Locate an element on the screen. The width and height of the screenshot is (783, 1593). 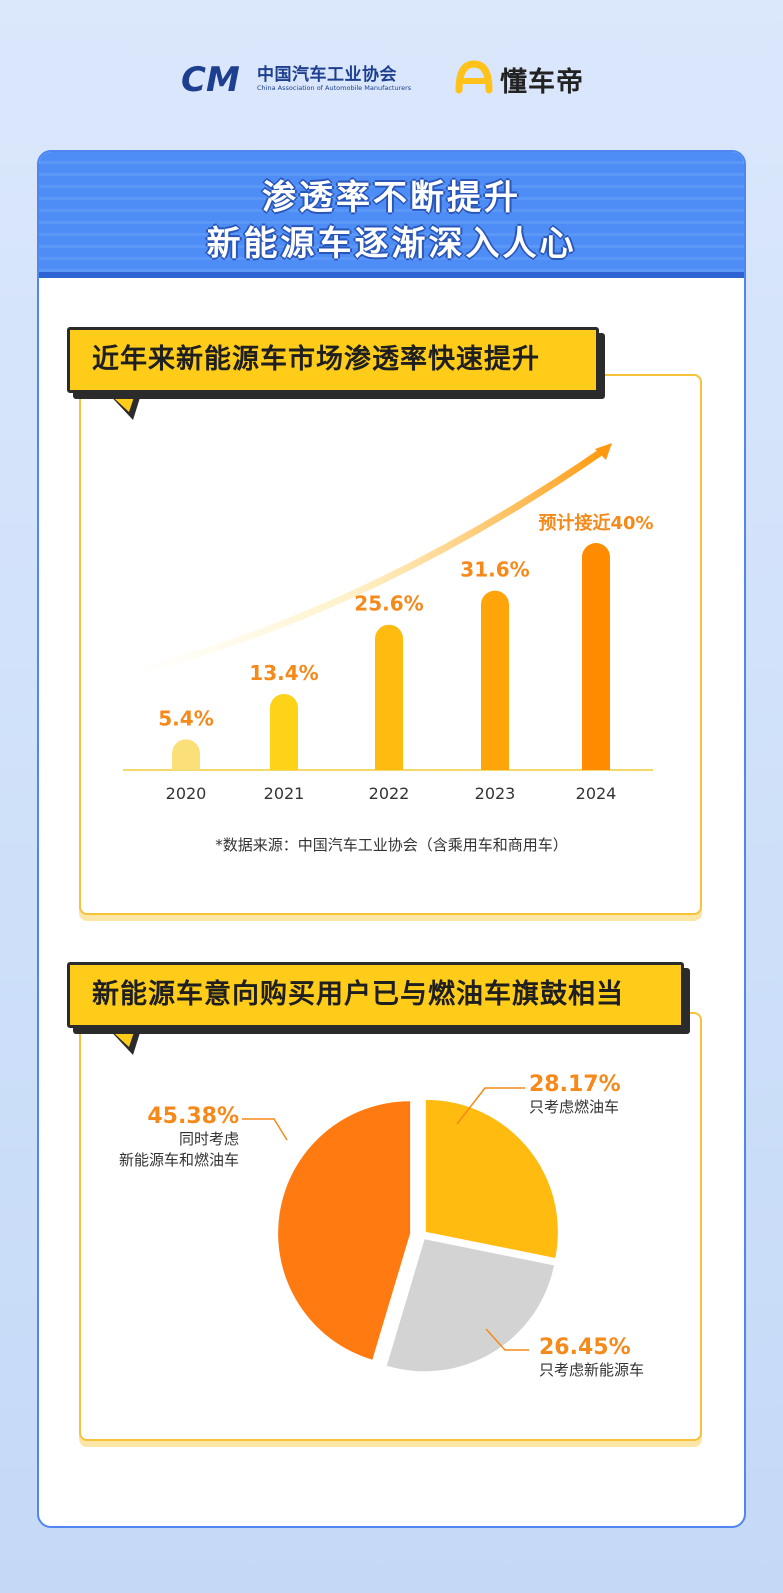
pie-label-fuel-only: 28.17% 只考虑燃油车 is located at coordinates (575, 1095).